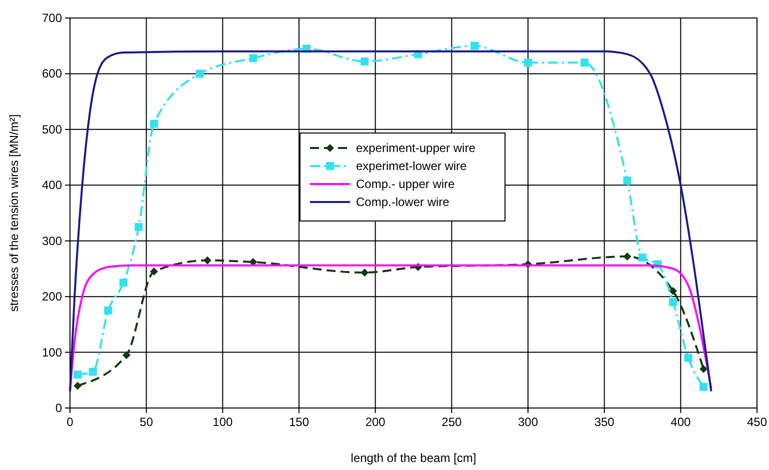  What do you see at coordinates (375, 422) in the screenshot?
I see `x-tick-label: 200` at bounding box center [375, 422].